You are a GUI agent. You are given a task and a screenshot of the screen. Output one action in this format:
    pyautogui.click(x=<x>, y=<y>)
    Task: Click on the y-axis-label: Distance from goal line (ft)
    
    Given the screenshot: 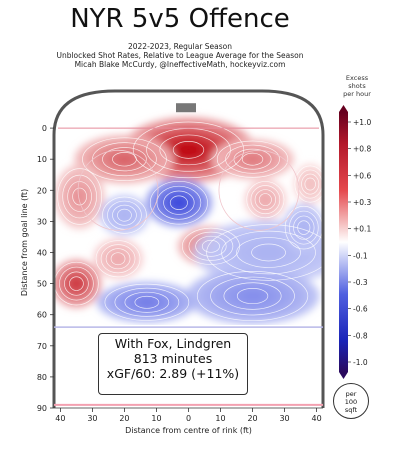 What is the action you would take?
    pyautogui.click(x=24, y=242)
    